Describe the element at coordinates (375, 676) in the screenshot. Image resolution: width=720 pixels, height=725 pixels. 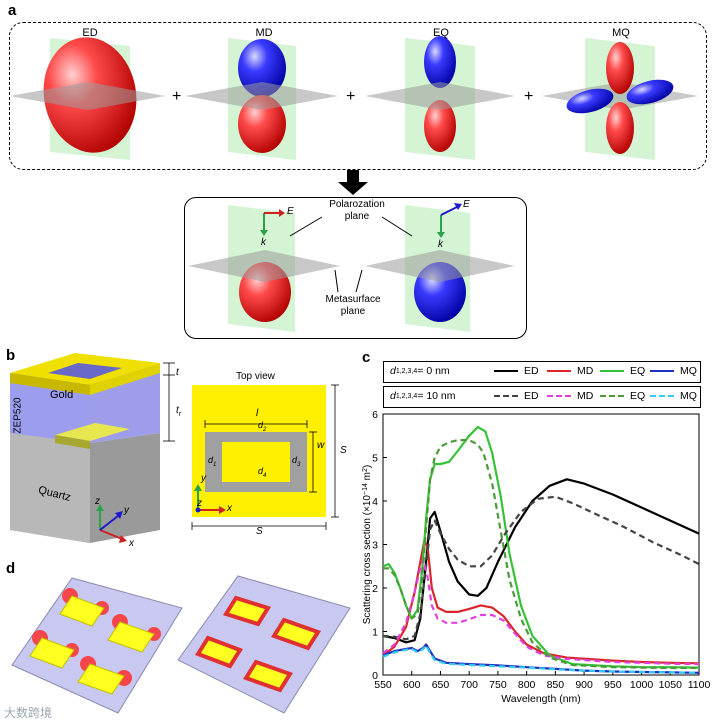
I see `y-tick-label: 0` at that location.